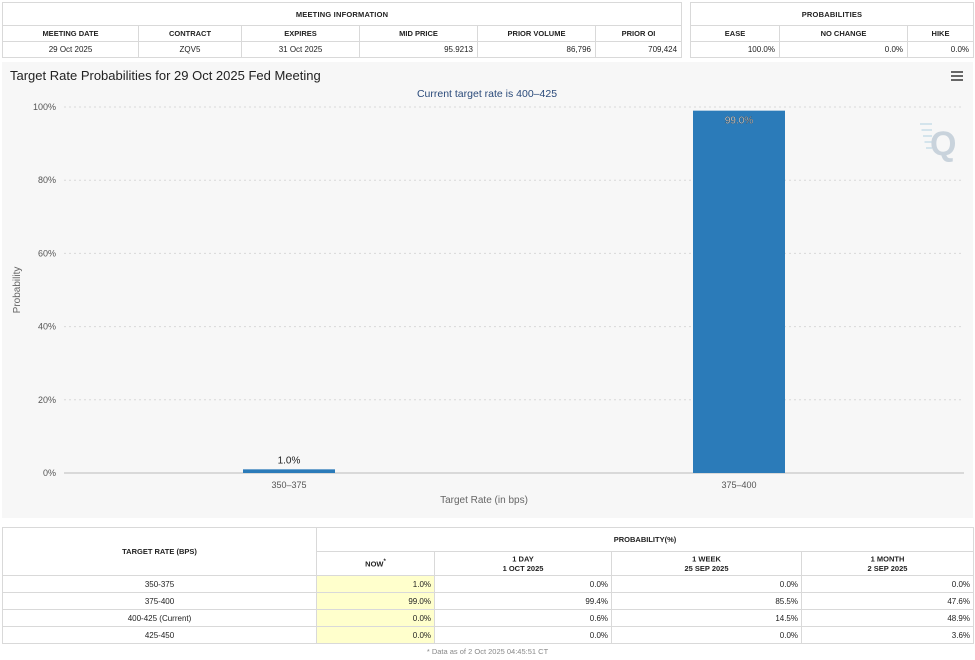  I want to click on expires-header: EXPIRES, so click(300, 33).